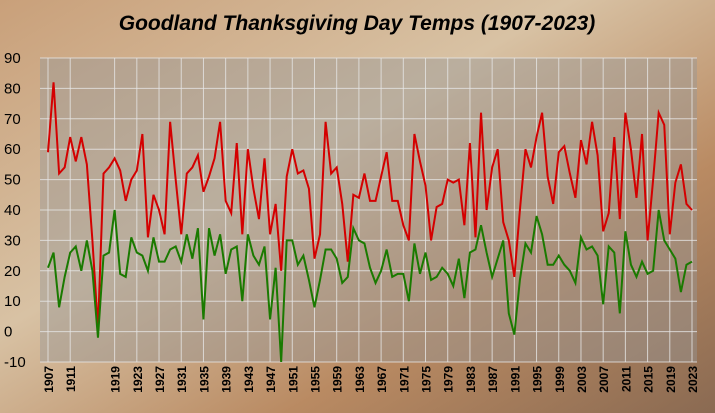  What do you see at coordinates (315, 379) in the screenshot?
I see `x-tick-label: 1955` at bounding box center [315, 379].